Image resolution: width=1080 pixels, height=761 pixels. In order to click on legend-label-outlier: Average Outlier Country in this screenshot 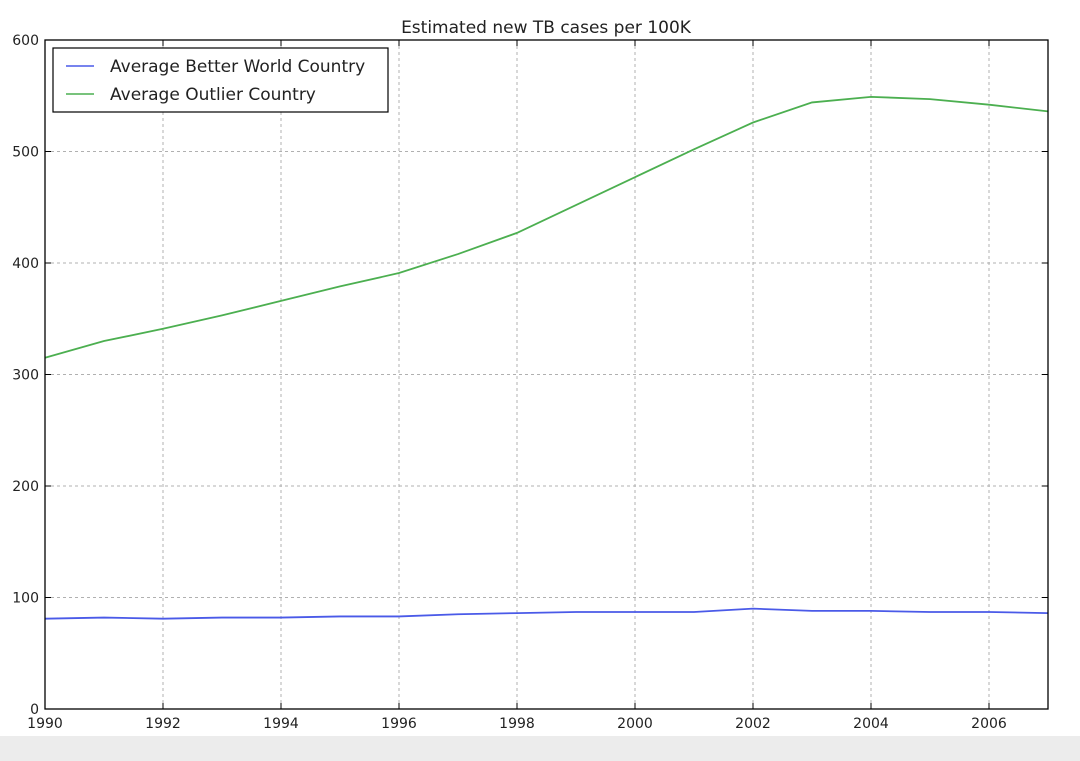, I will do `click(213, 95)`.